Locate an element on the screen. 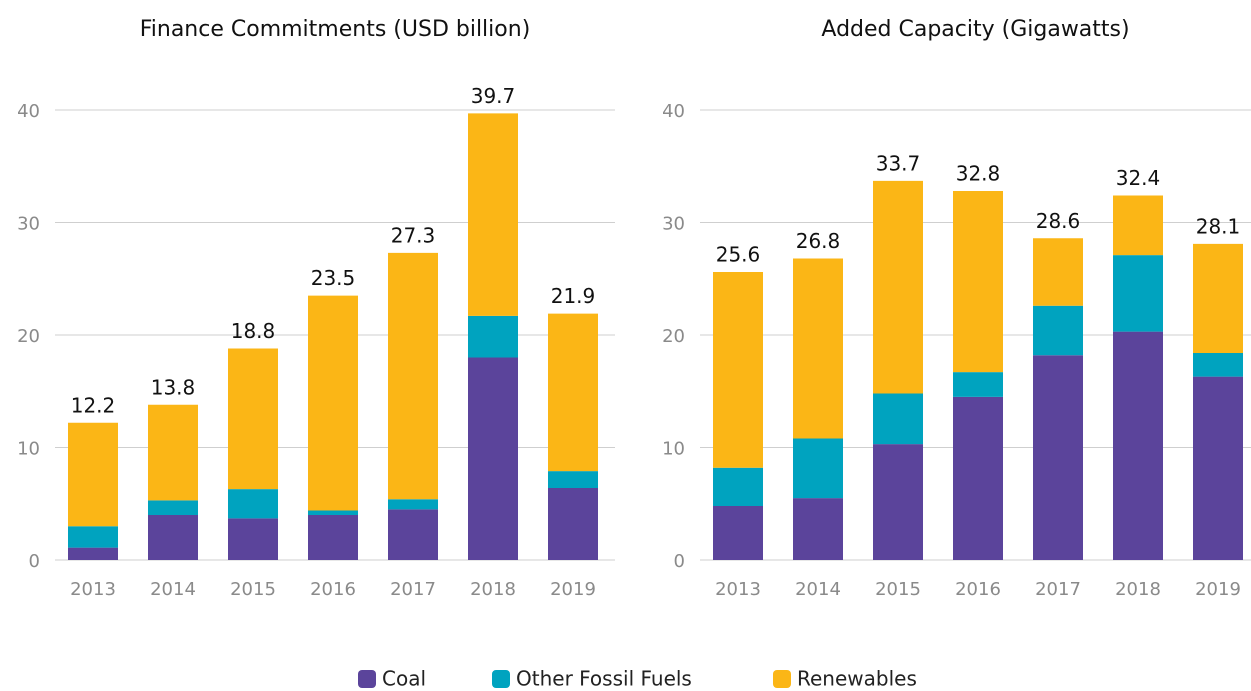 Image resolution: width=1251 pixels, height=691 pixels. chart-title: Finance Commitments (USD billion) is located at coordinates (335, 29).